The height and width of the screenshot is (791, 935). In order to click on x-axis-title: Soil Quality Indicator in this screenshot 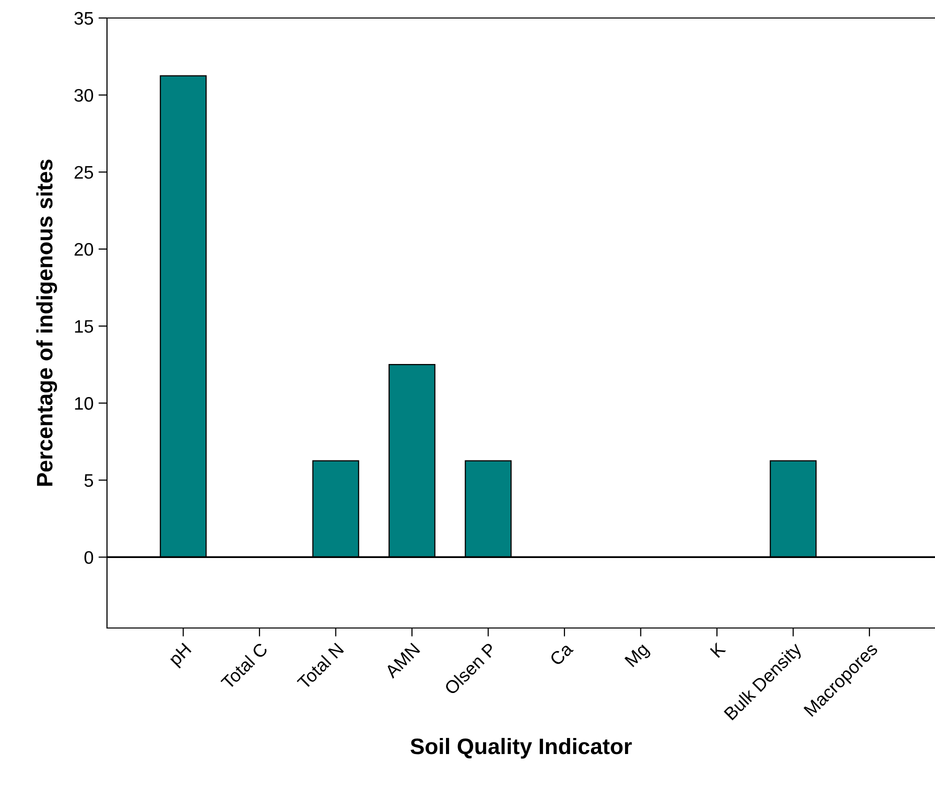, I will do `click(521, 748)`.